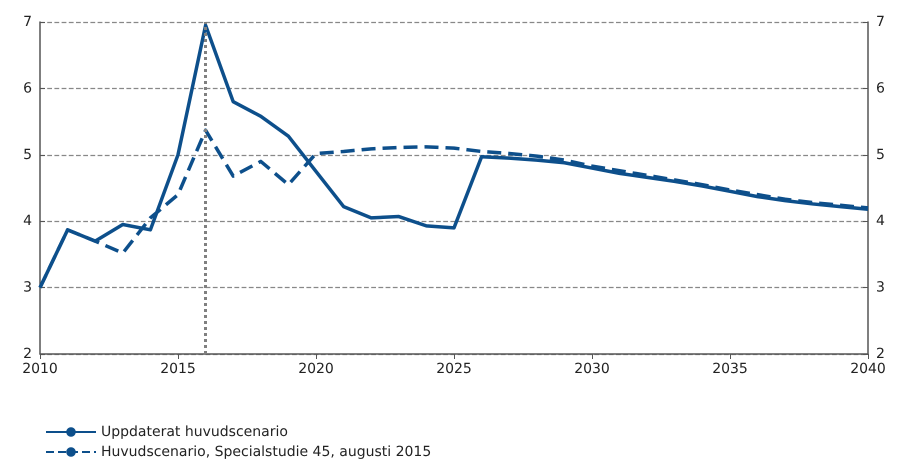 This screenshot has width=898, height=466. Describe the element at coordinates (27, 88) in the screenshot. I see `y-tick-label: 6` at that location.